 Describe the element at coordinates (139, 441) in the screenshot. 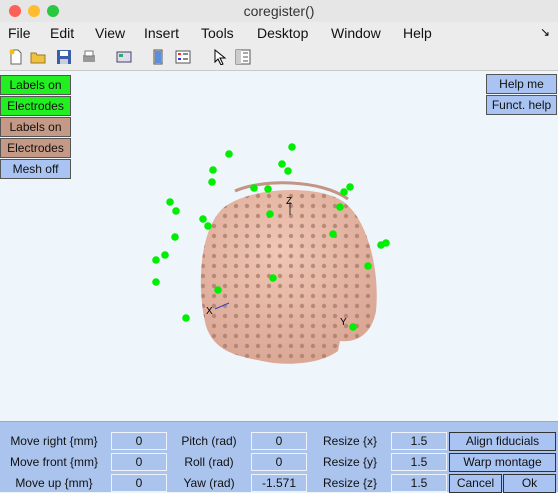

I see `move-right-input: 0` at that location.